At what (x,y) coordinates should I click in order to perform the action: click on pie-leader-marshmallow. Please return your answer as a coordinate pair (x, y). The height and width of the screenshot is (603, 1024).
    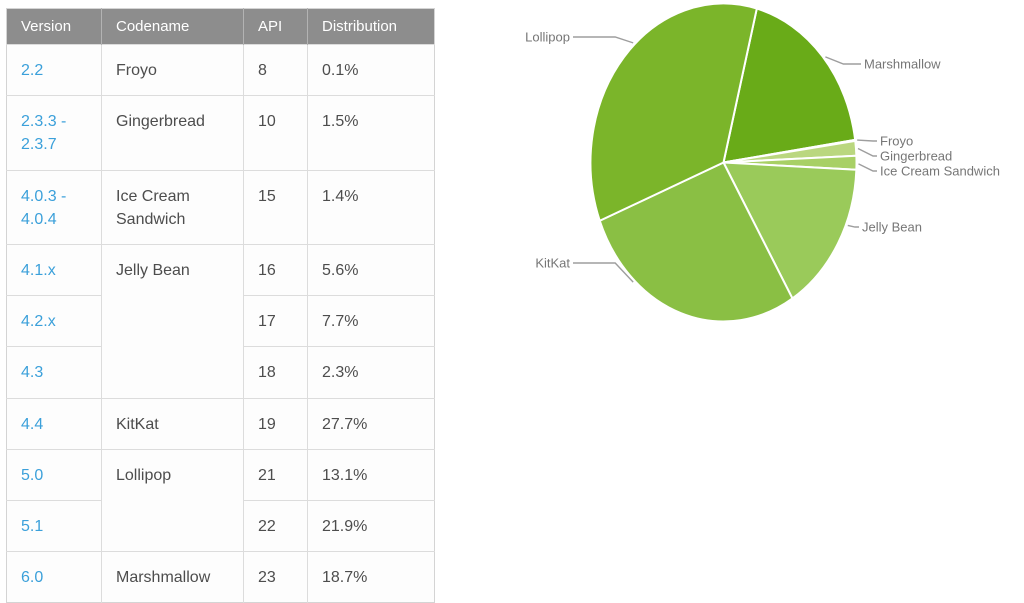
    Looking at the image, I should click on (843, 60).